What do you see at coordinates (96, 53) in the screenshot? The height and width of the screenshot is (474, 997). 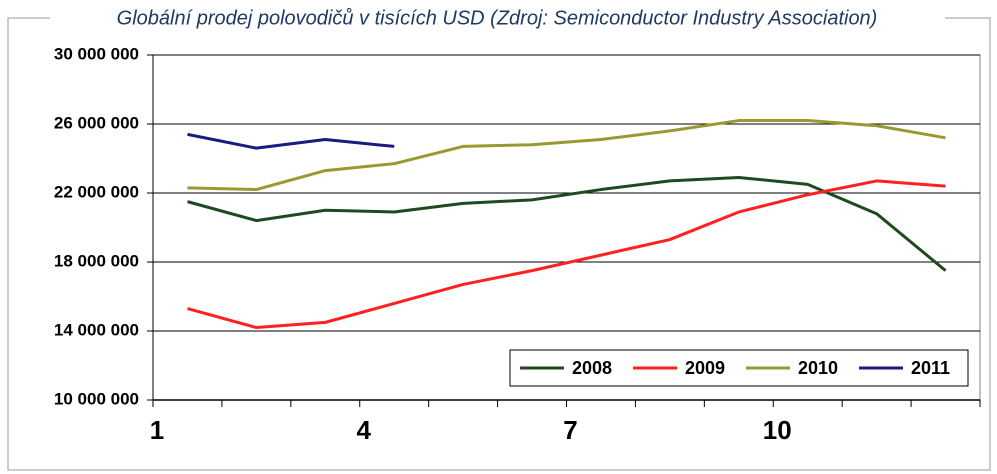 I see `y-tick-label: 30 000 000` at bounding box center [96, 53].